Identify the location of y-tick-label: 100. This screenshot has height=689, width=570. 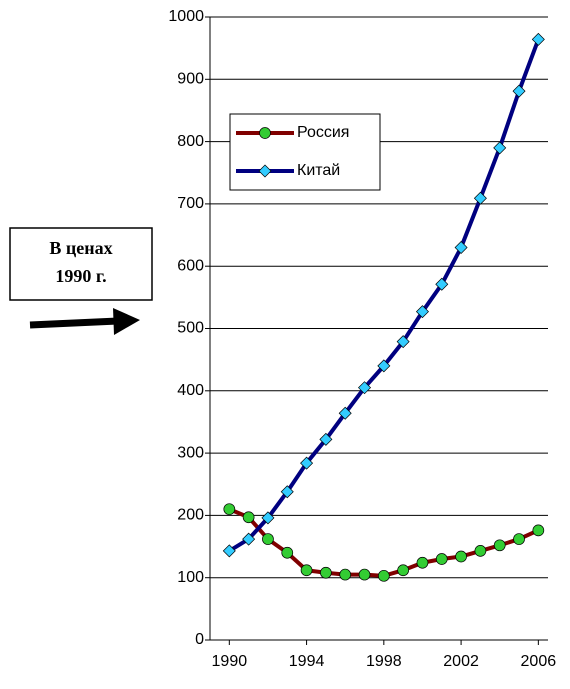
(190, 577).